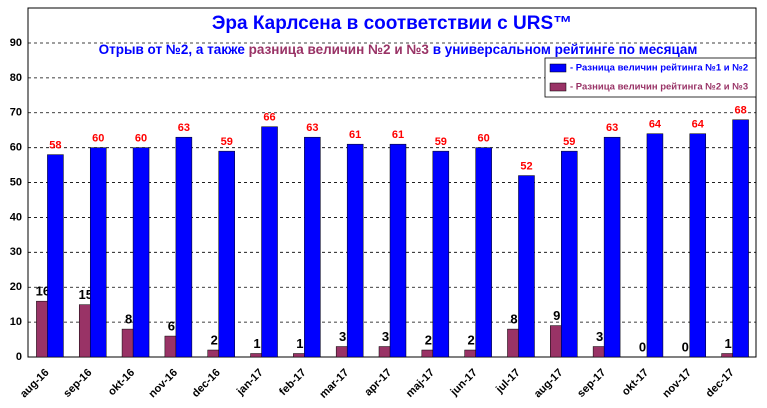 The width and height of the screenshot is (767, 408). What do you see at coordinates (16, 182) in the screenshot?
I see `y-tick-label: 50` at bounding box center [16, 182].